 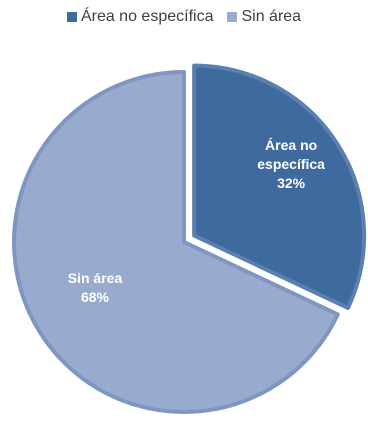 I want to click on slice-label-1-line-0: Sin área, so click(x=95, y=278).